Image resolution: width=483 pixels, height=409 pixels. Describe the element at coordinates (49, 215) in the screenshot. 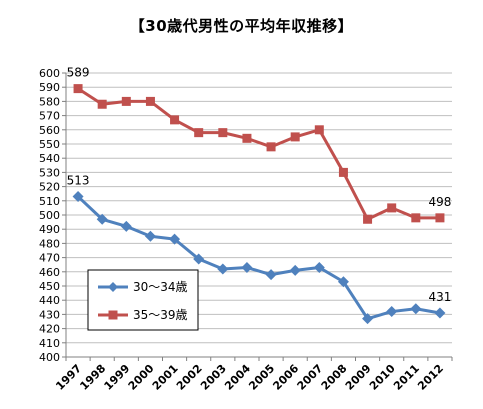

I see `y-tick-label: 500` at that location.